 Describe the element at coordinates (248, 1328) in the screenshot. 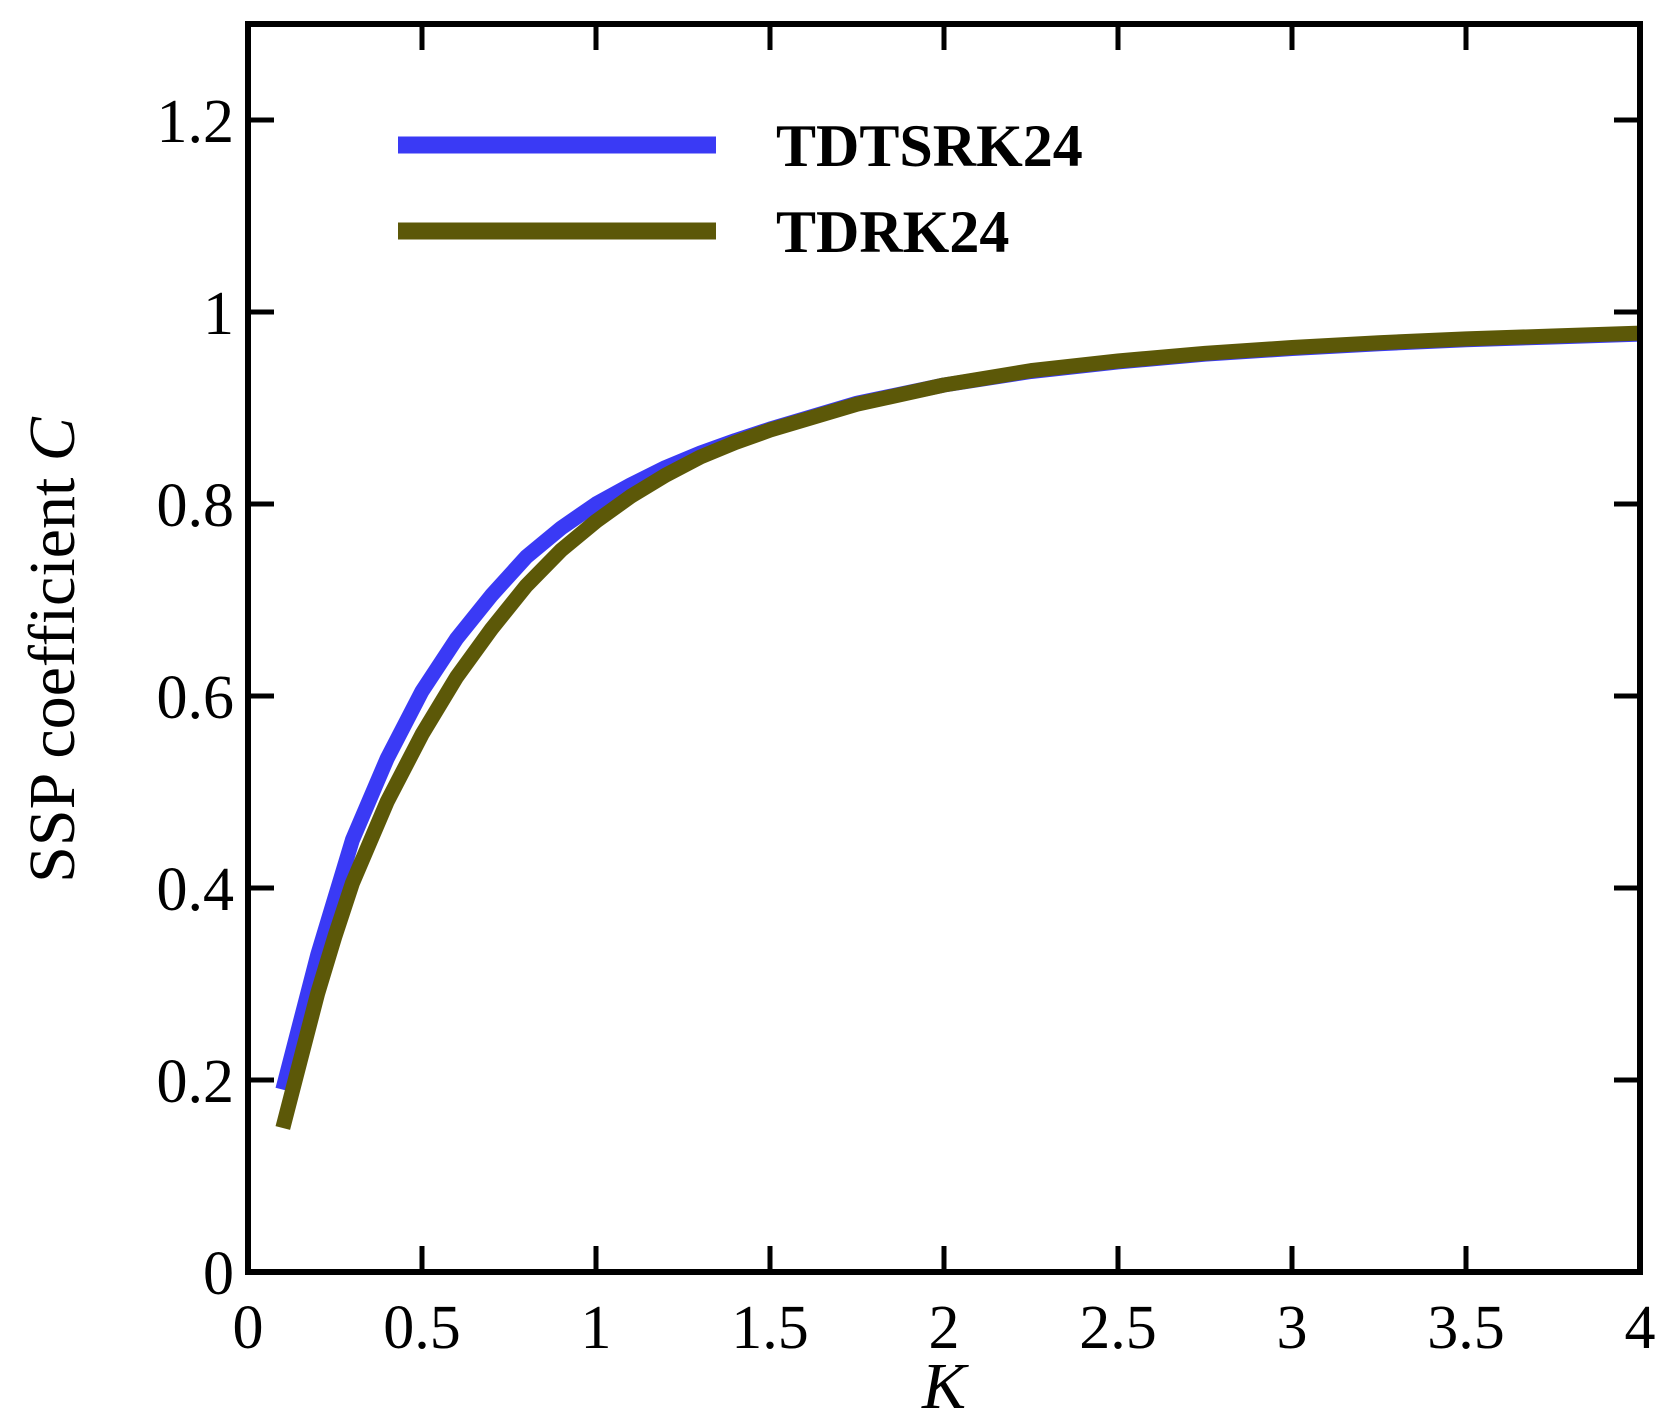

I see `x-tick-label: 0` at that location.